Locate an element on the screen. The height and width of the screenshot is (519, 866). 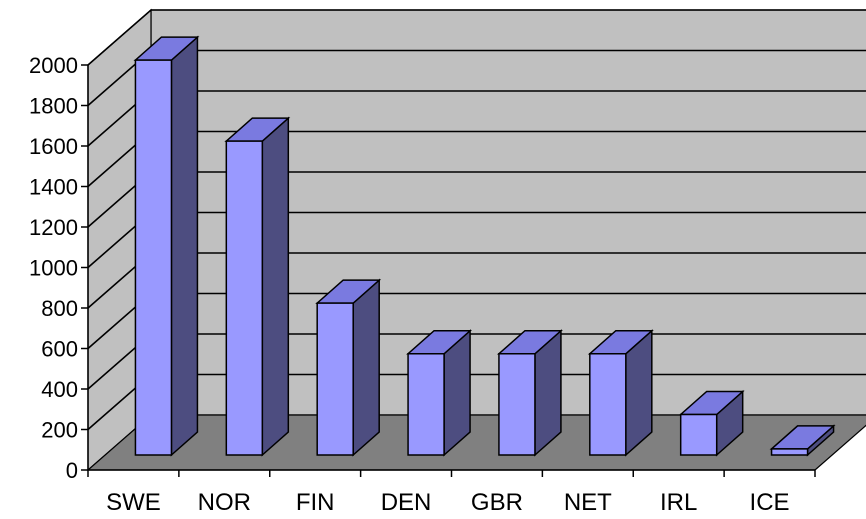
y-tick-label: 1600 is located at coordinates (53, 146).